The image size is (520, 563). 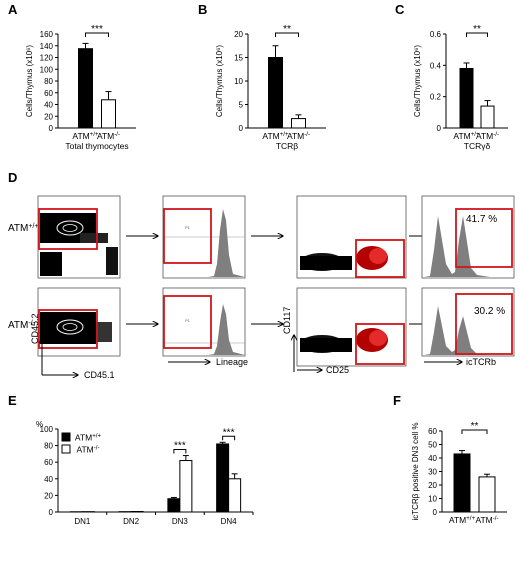 What do you see at coordinates (23, 229) in the screenshot?
I see `row-label-wildtype: ATM+/+` at bounding box center [23, 229].